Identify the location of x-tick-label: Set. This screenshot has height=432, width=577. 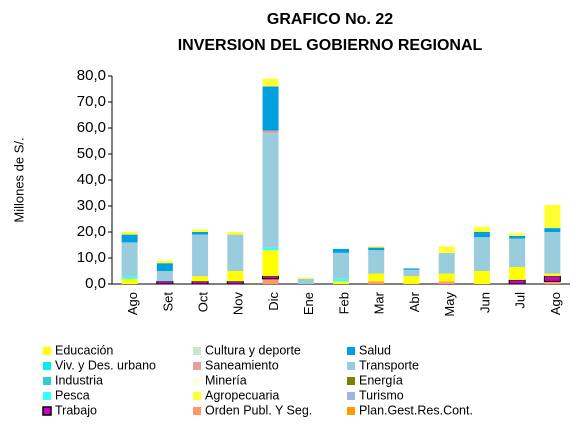
(167, 302).